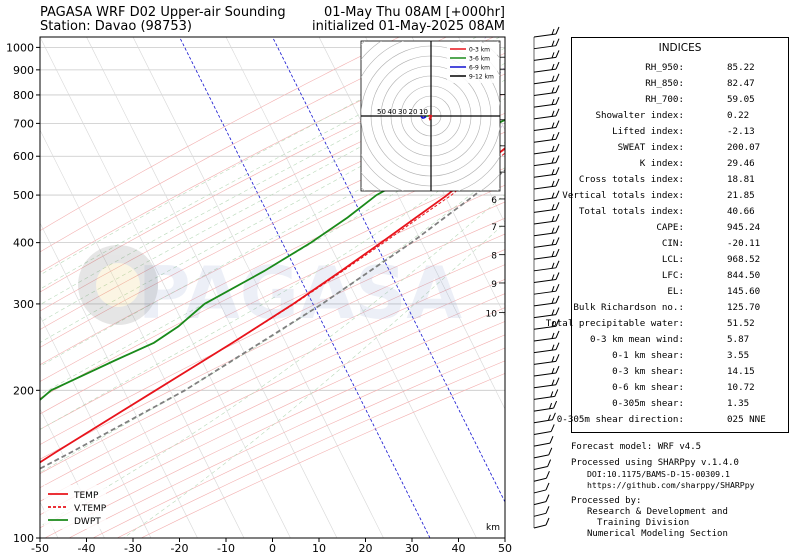 This screenshot has width=802, height=560. What do you see at coordinates (744, 291) in the screenshot?
I see `index-value: 145.60` at bounding box center [744, 291].